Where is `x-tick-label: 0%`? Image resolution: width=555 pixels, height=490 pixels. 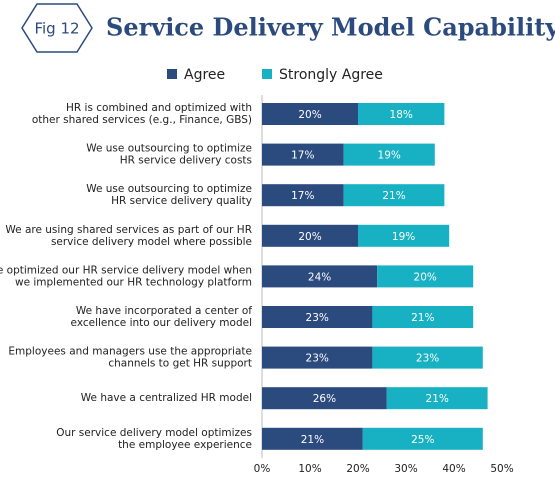
x-tick-label: 0% is located at coordinates (262, 469).